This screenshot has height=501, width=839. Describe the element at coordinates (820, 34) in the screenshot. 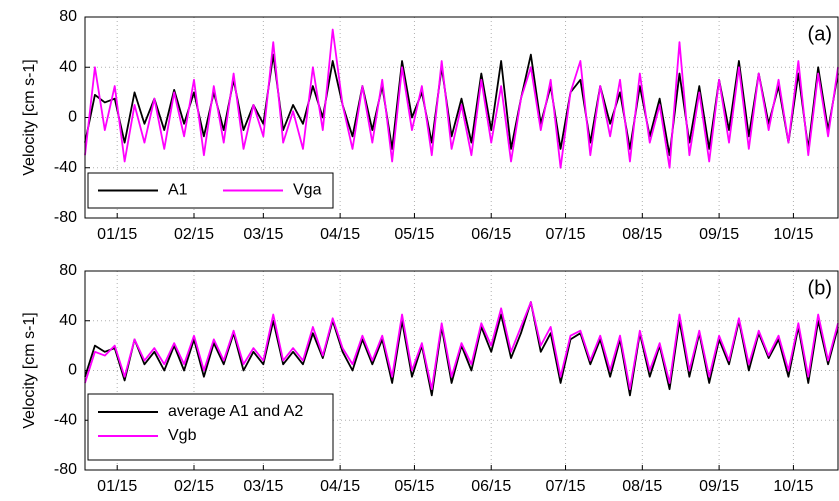

I see `panel-label: (a)` at that location.